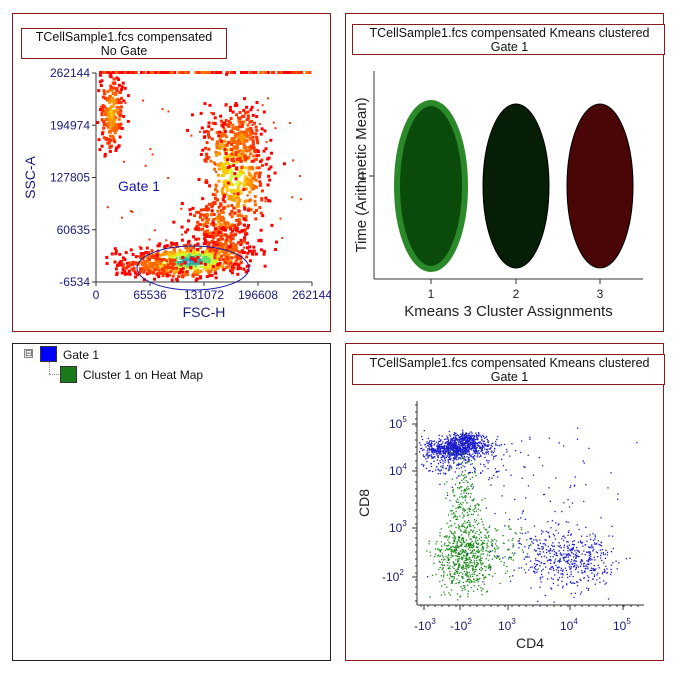  What do you see at coordinates (28, 353) in the screenshot?
I see `collapse-toggle: ⊟` at bounding box center [28, 353].